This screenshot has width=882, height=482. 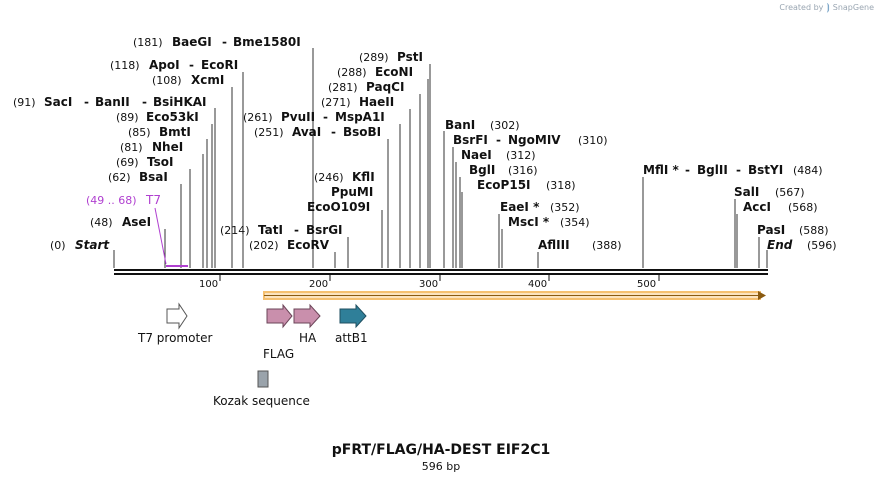 What do you see at coordinates (353, 316) in the screenshot?
I see `attb1-arrow-icon` at bounding box center [353, 316].